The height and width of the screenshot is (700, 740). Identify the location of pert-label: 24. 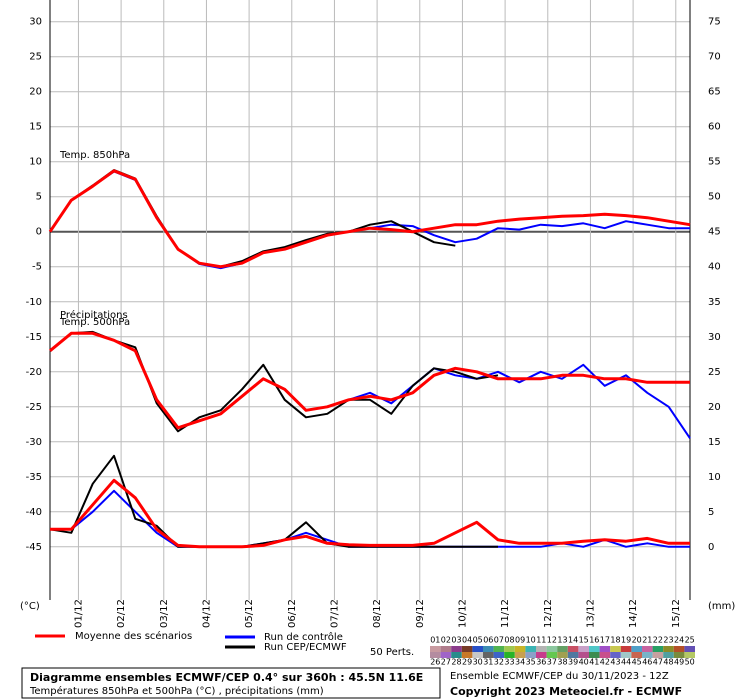
(679, 640).